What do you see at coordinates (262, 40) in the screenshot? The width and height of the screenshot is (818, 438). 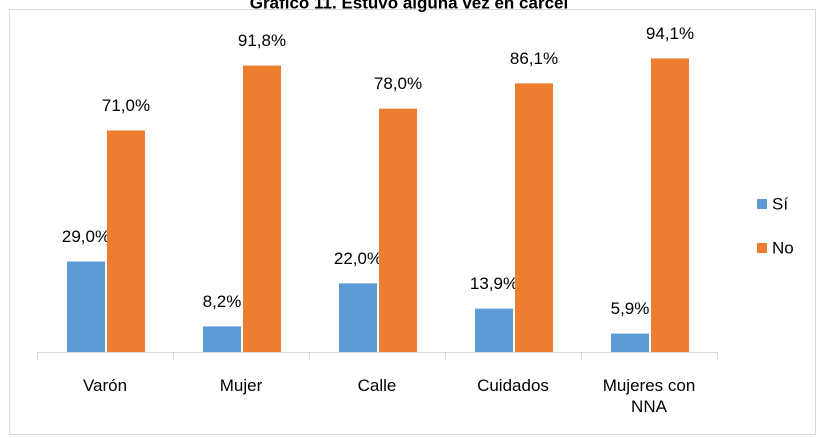 I see `data-label: 91,8%` at bounding box center [262, 40].